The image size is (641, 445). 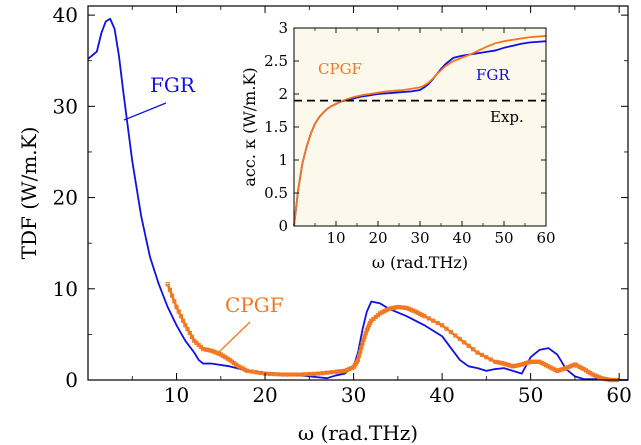 I want to click on main-x-tick-label: 10, so click(x=176, y=395).